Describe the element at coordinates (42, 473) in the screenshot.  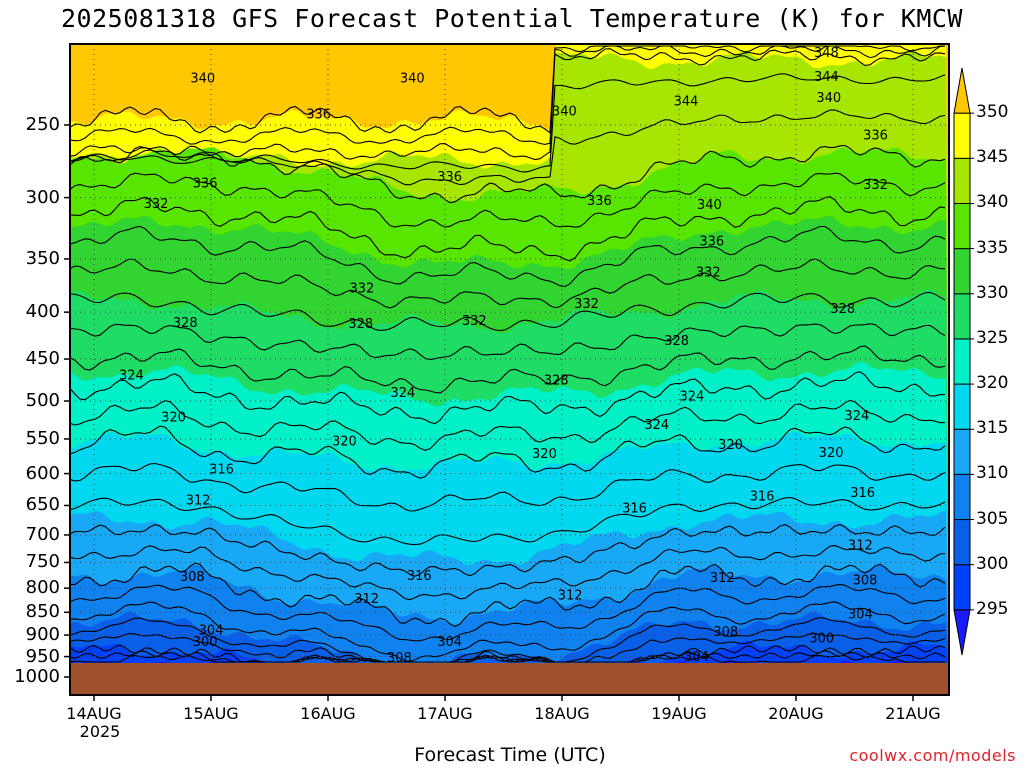
I see `ytick-label-600: 600` at that location.